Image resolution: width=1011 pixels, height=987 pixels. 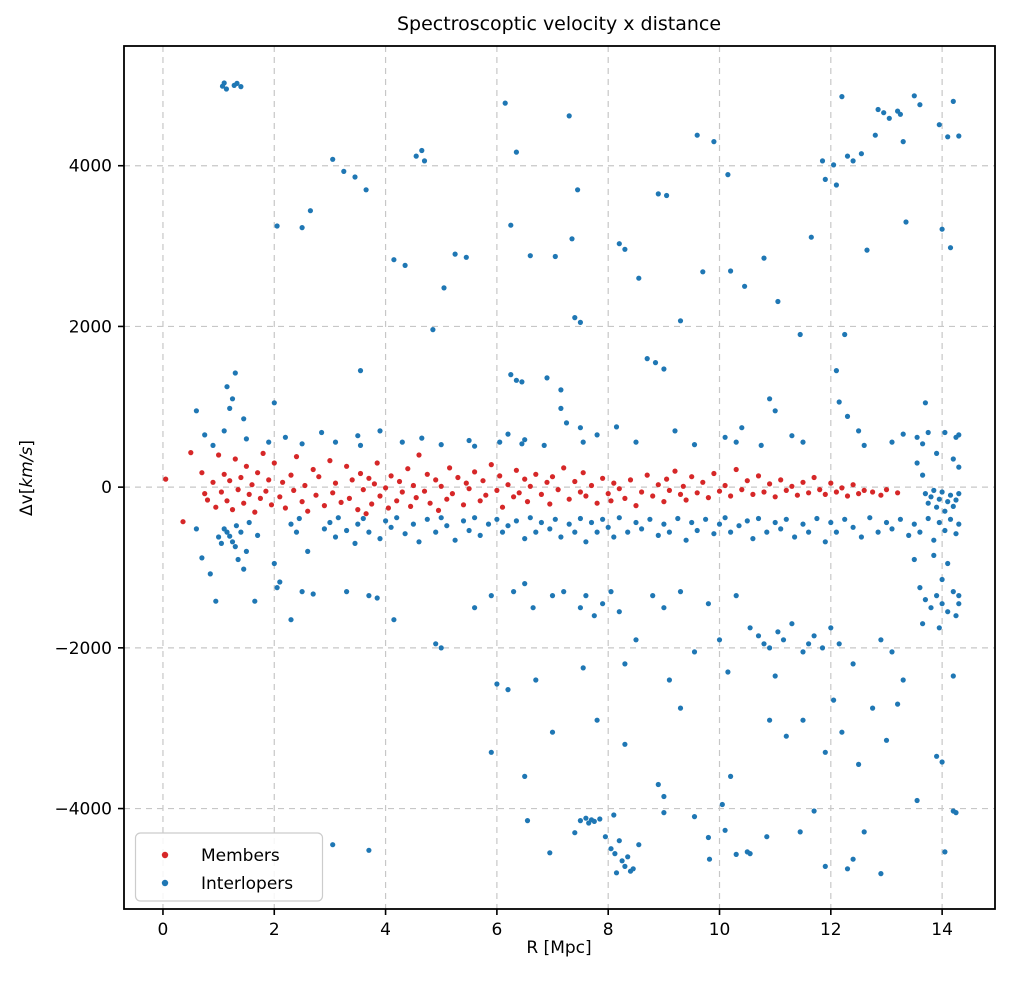 I want to click on y-tick-label: 0, so click(x=106, y=488).